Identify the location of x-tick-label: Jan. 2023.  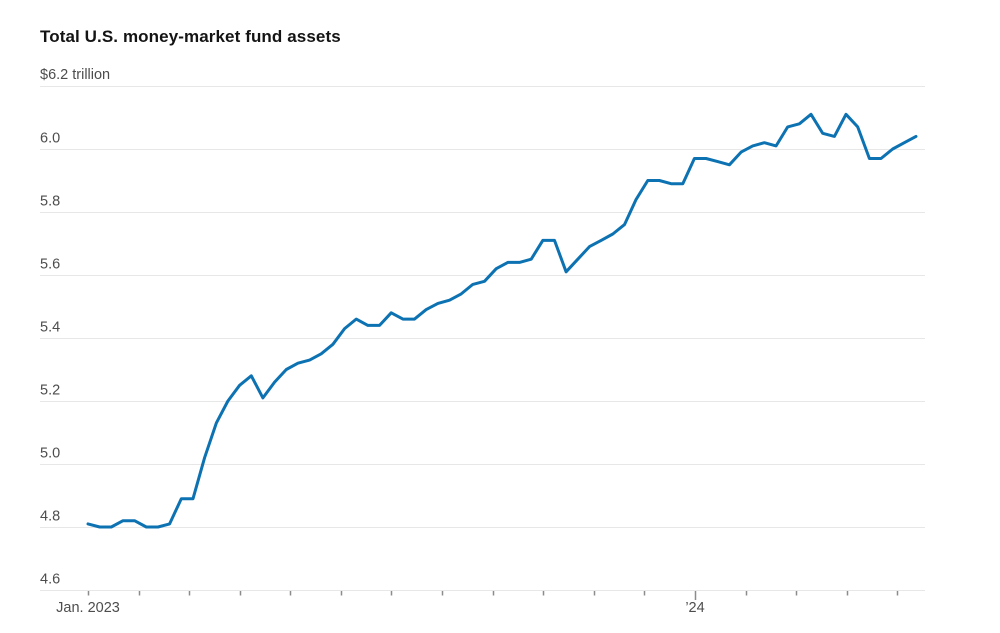
(88, 608).